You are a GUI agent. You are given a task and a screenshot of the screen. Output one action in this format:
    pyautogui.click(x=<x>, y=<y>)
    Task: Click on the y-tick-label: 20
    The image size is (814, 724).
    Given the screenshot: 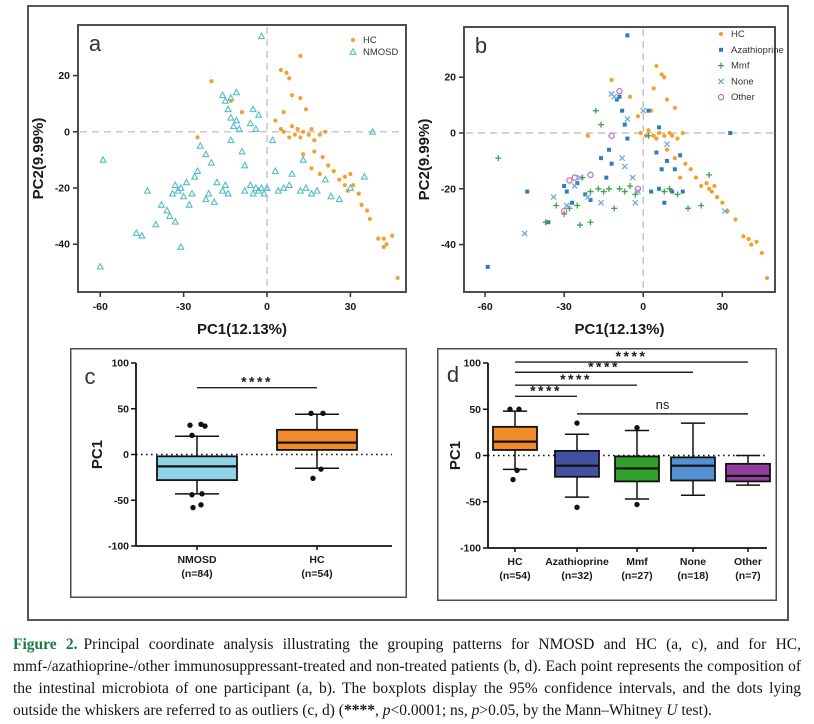 What is the action you would take?
    pyautogui.click(x=450, y=78)
    